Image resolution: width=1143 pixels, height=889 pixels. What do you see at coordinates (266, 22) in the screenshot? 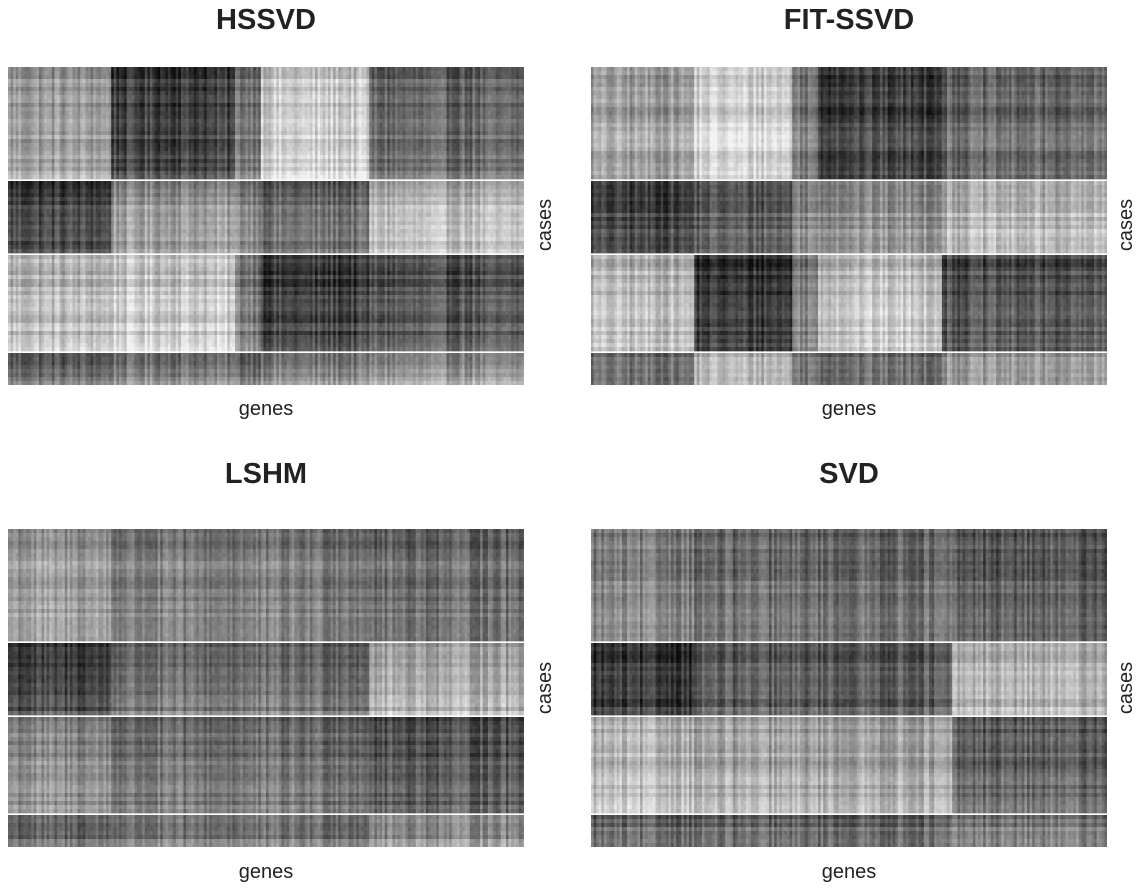
I see `panel-title: HSSVD` at bounding box center [266, 22].